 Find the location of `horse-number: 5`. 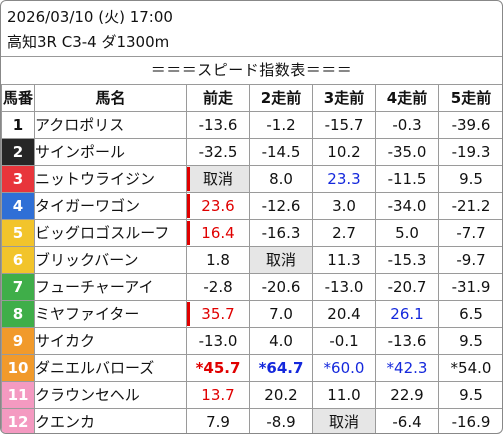

horse-number: 5 is located at coordinates (18, 233).